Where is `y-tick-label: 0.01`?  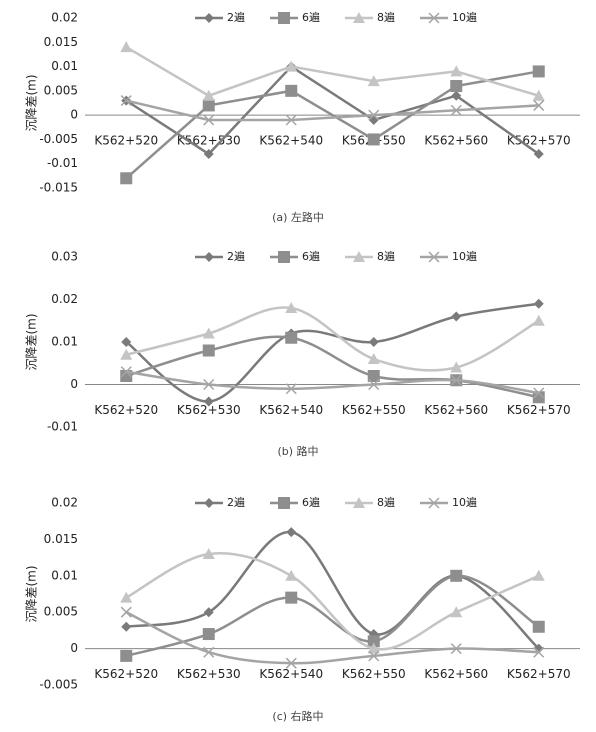 y-tick-label: 0.01 is located at coordinates (64, 575).